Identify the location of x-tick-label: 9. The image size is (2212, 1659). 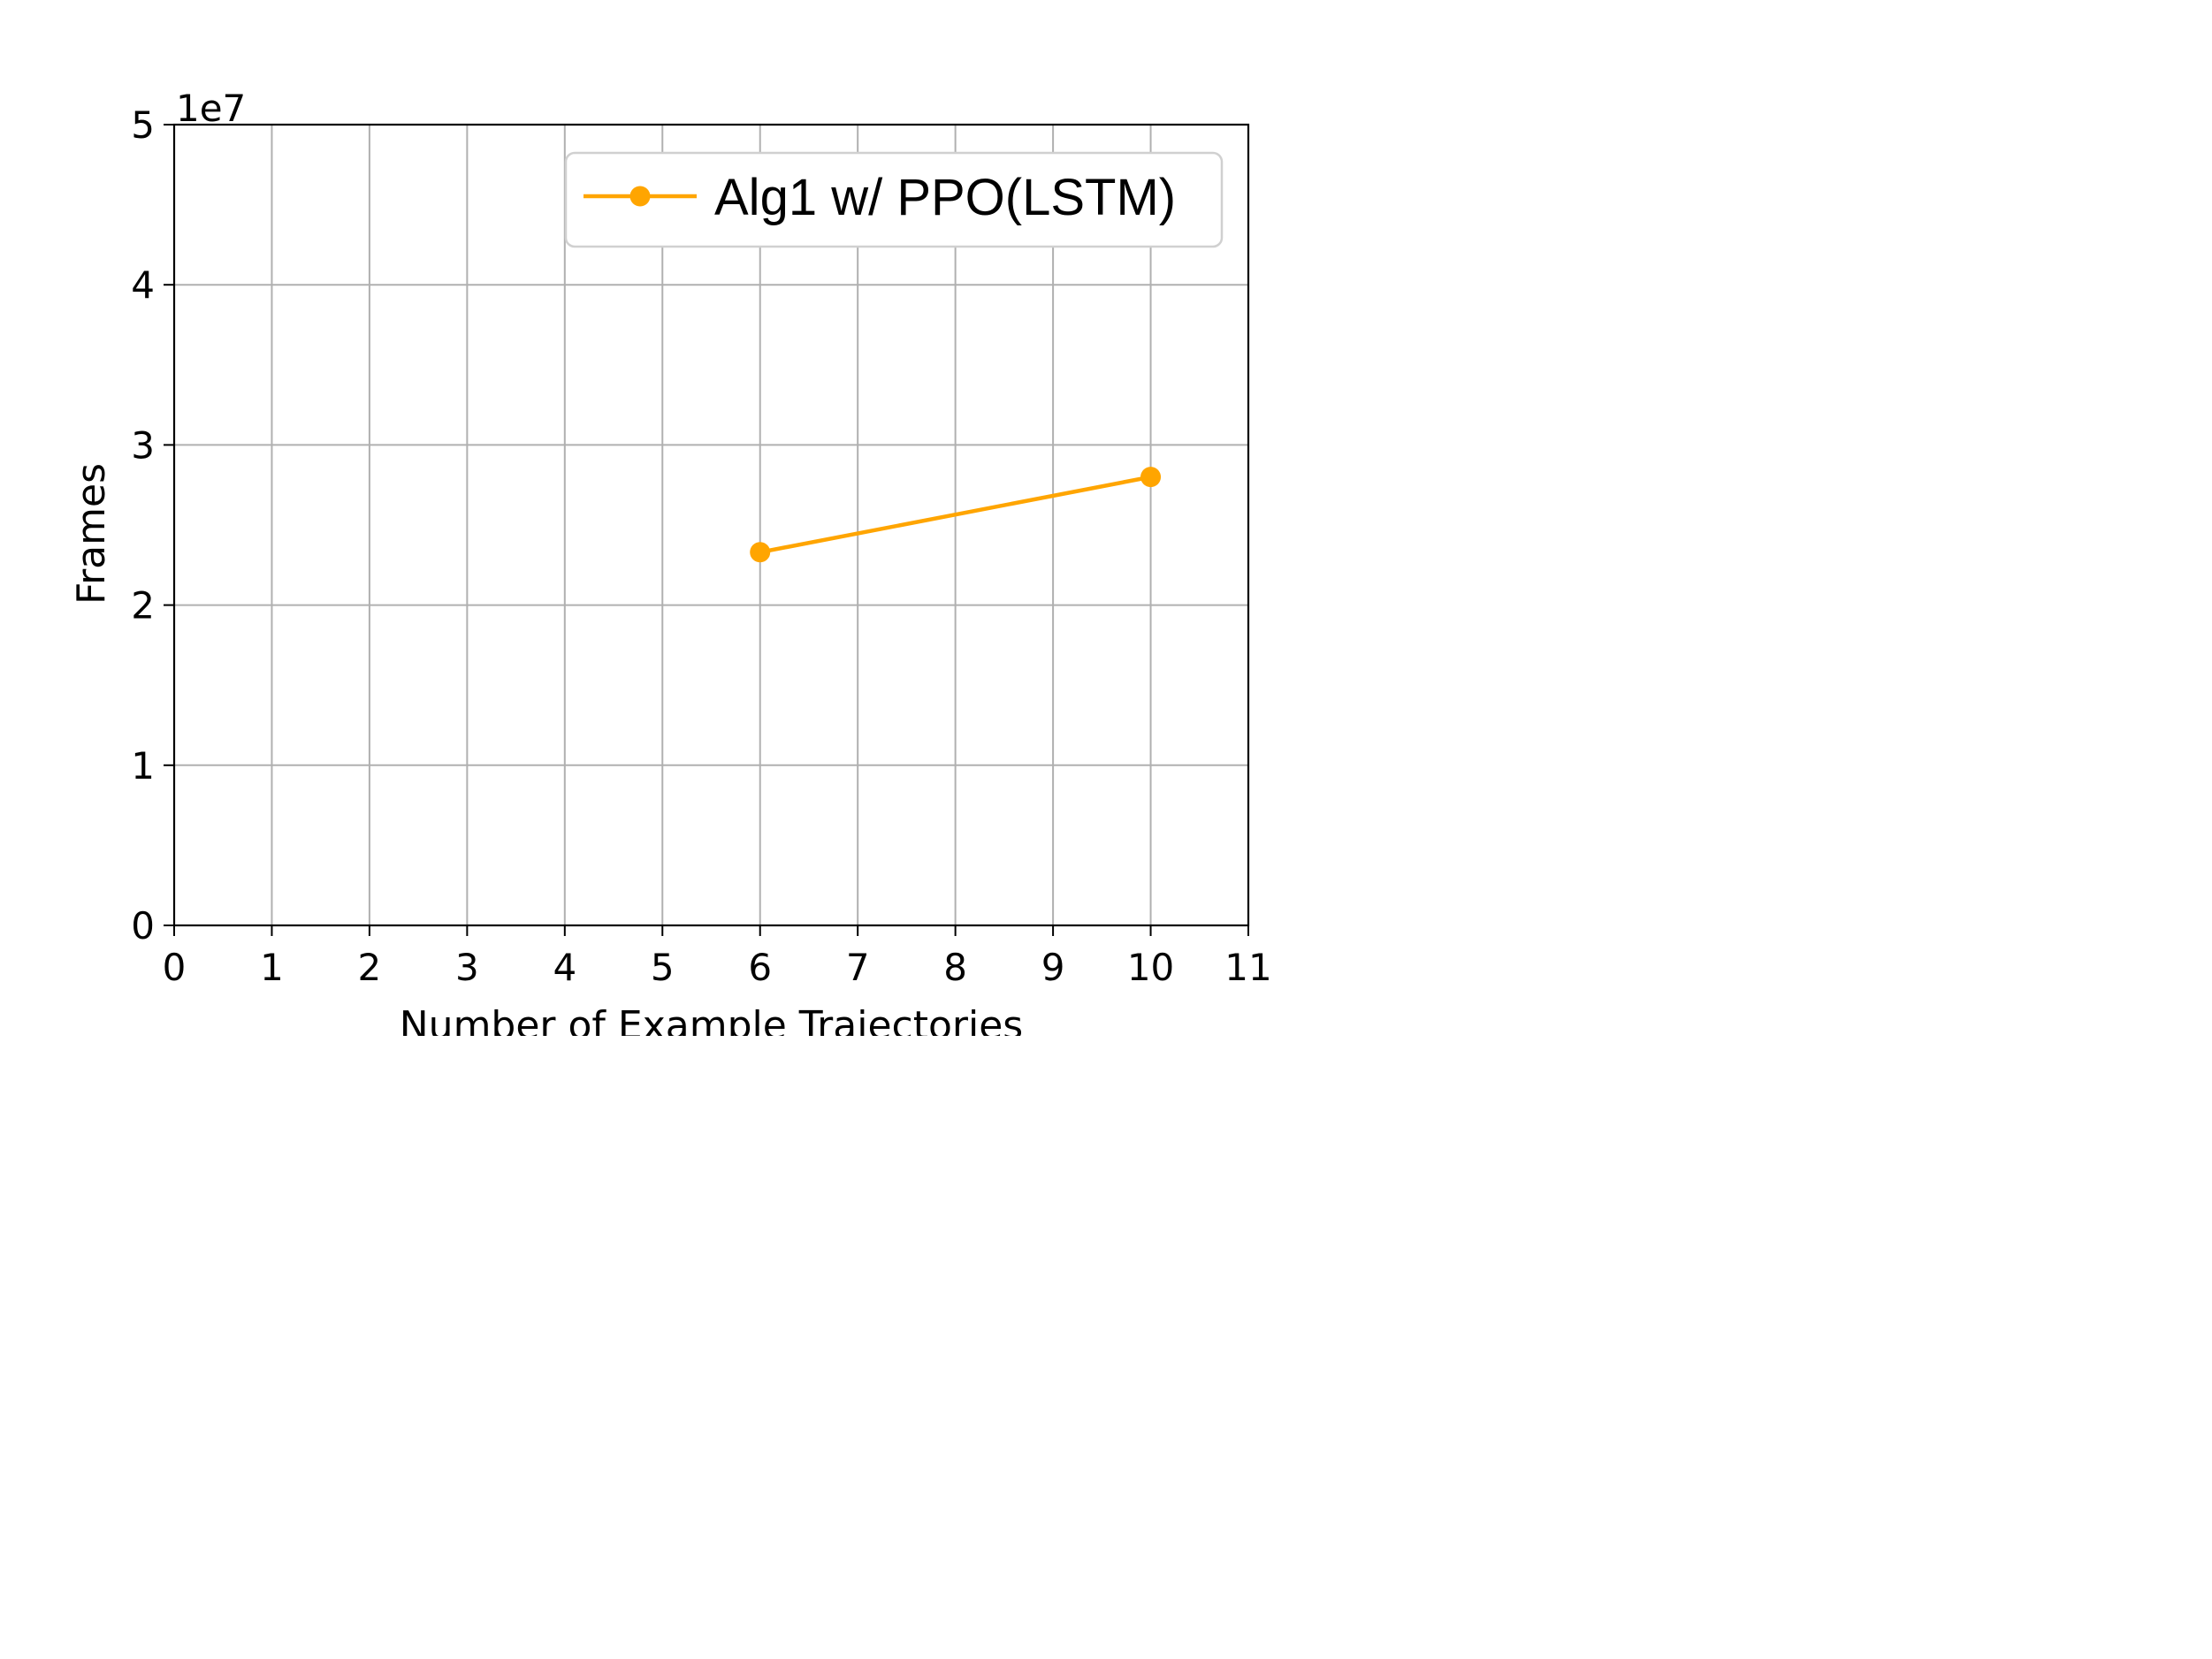
(1053, 967).